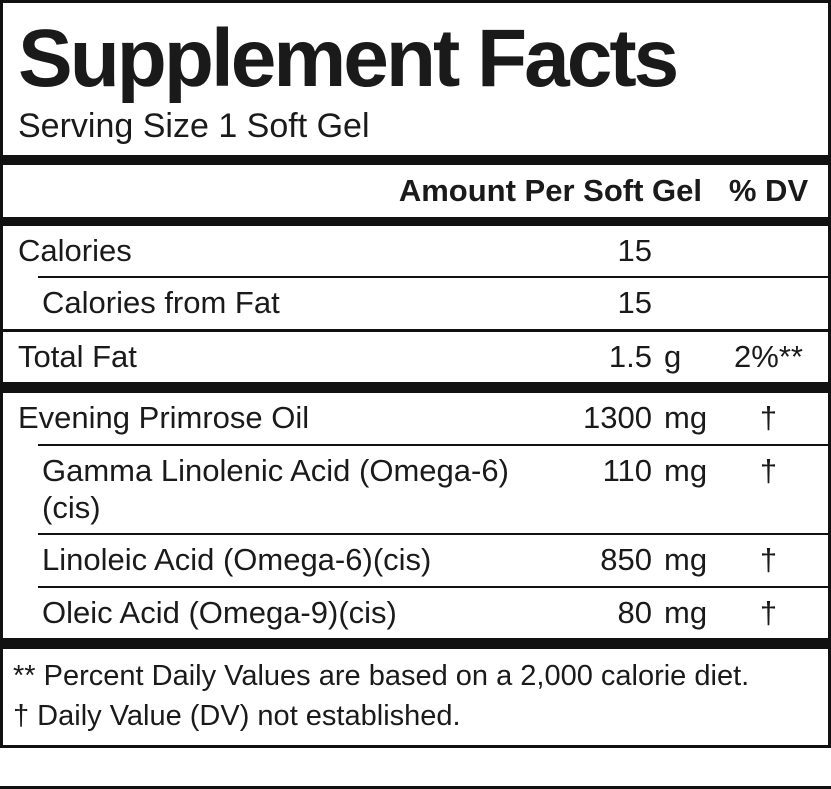 Image resolution: width=831 pixels, height=789 pixels. I want to click on thick-rule-header, so click(415, 221).